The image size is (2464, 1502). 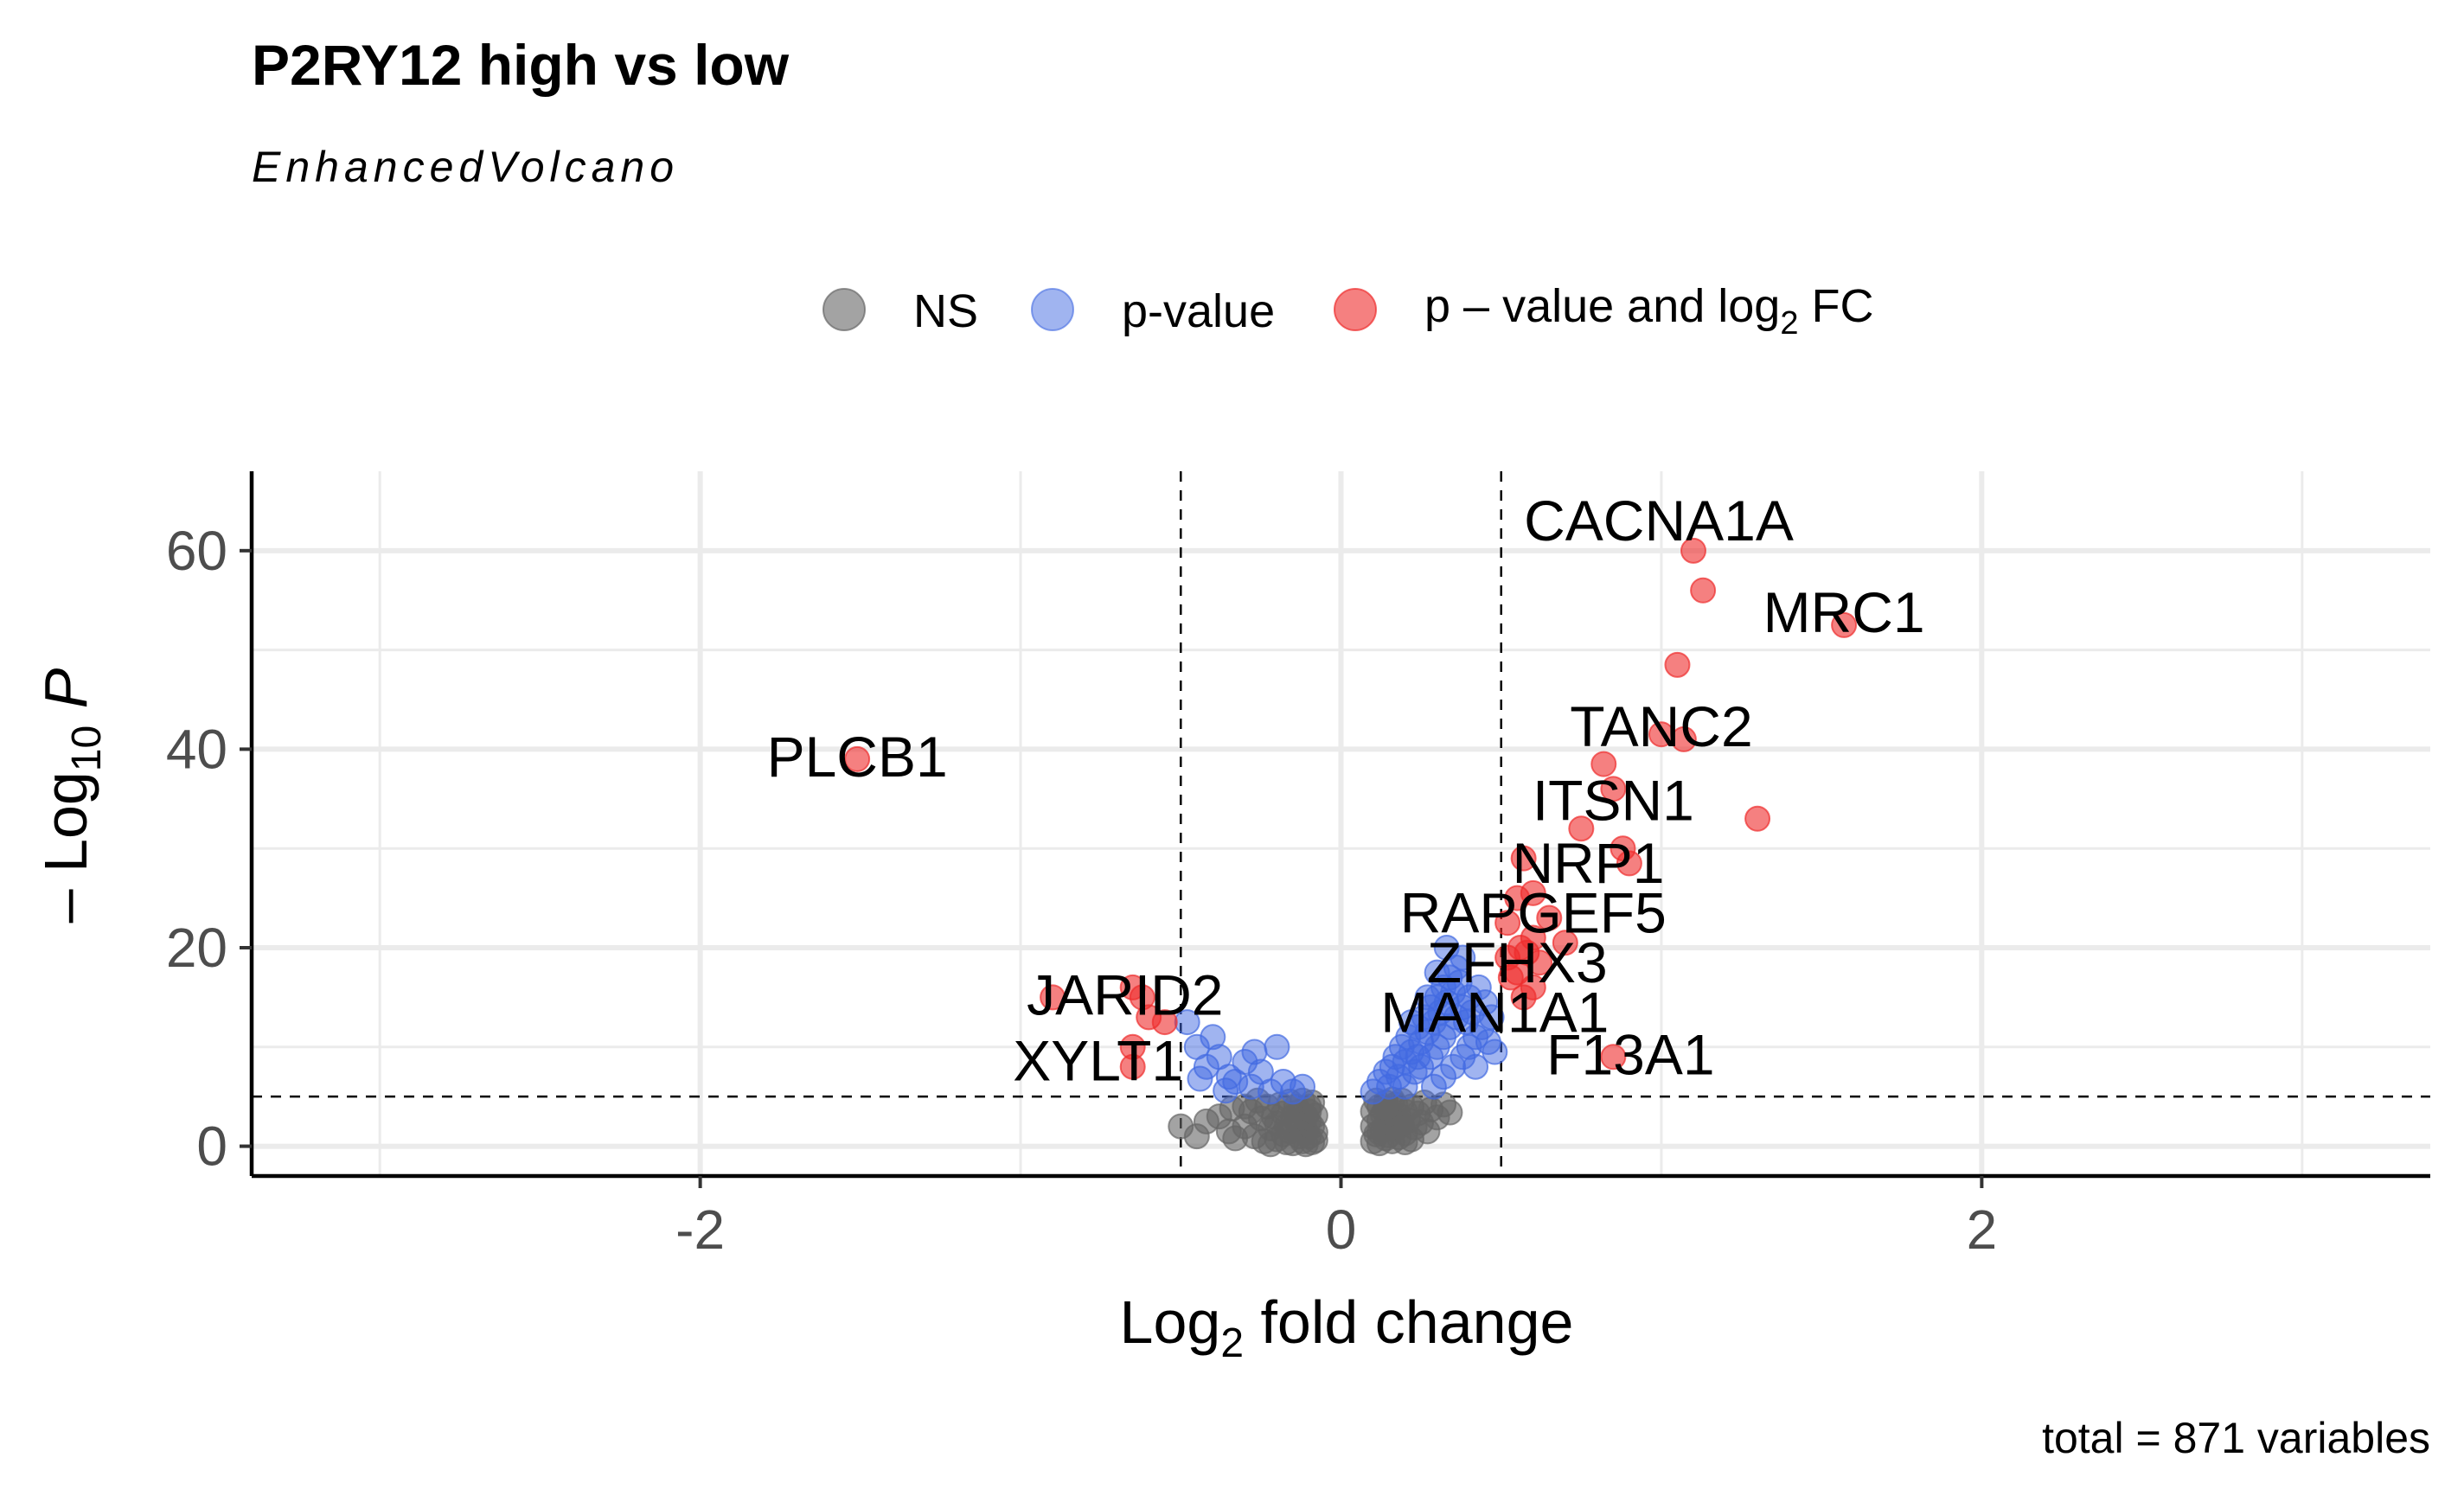 I want to click on y-axis-title-prefix: – Log, so click(x=65, y=847).